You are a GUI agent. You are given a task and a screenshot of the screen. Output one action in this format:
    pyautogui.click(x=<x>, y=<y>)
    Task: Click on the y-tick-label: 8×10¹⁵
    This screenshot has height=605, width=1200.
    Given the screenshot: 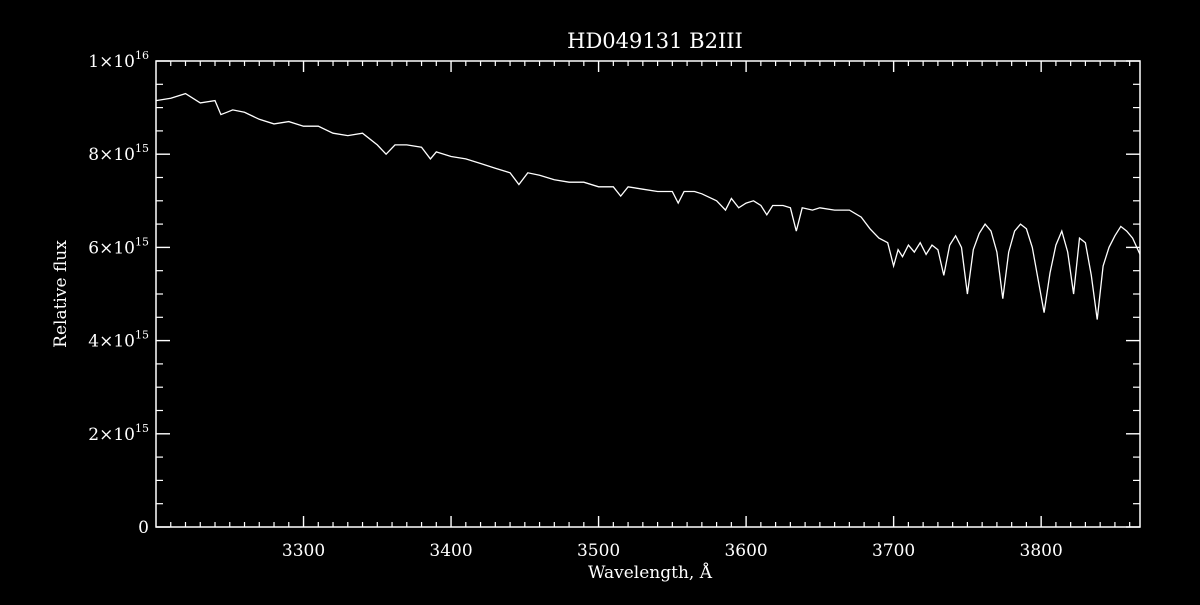 What is the action you would take?
    pyautogui.click(x=118, y=153)
    